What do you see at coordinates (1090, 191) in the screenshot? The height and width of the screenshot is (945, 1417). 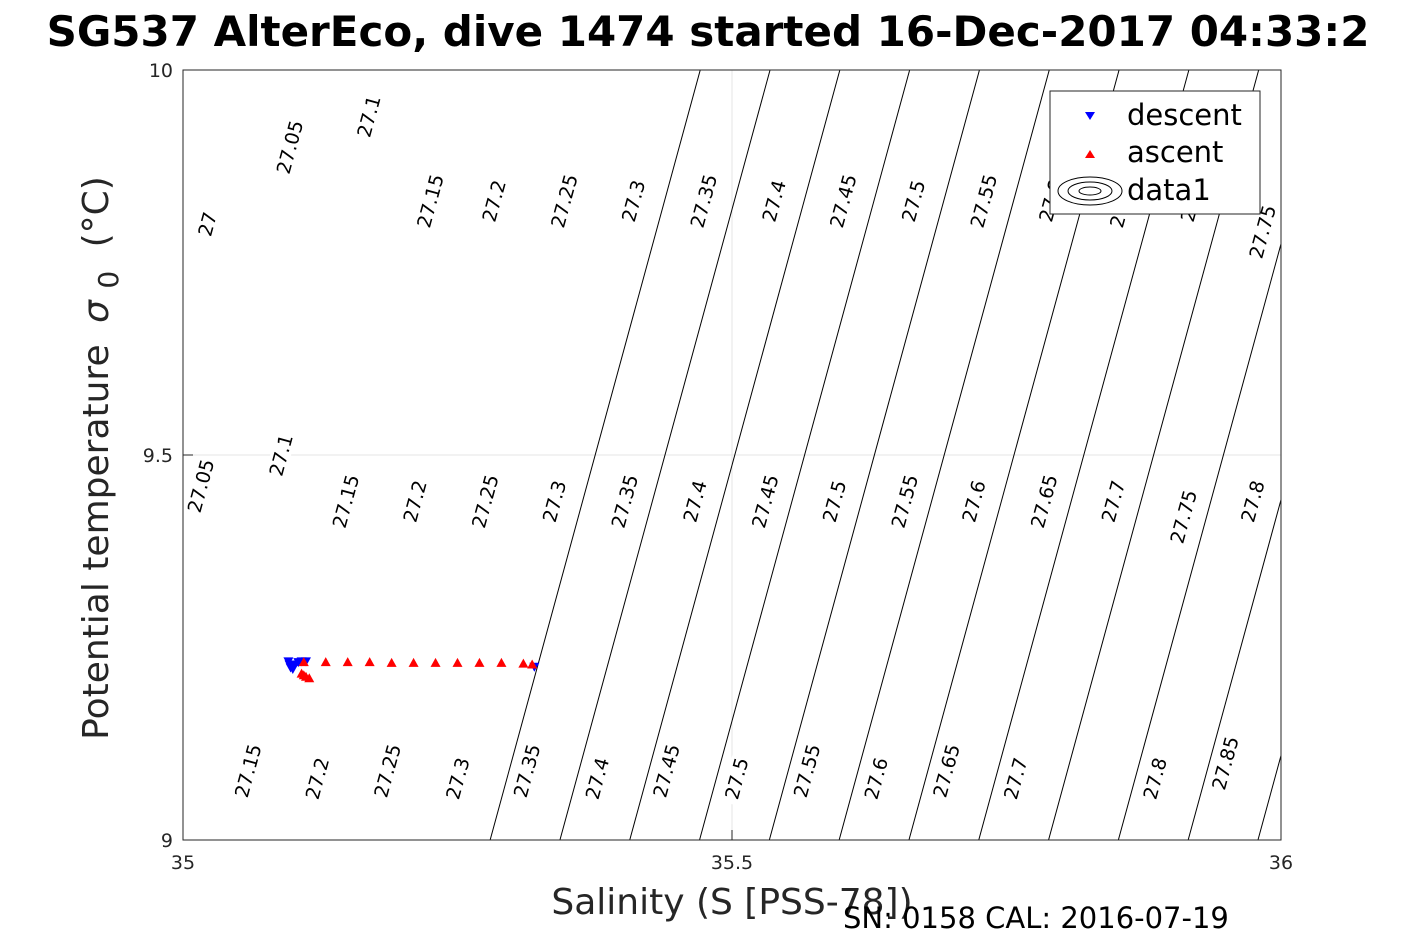 I see `legend-contour-icon` at bounding box center [1090, 191].